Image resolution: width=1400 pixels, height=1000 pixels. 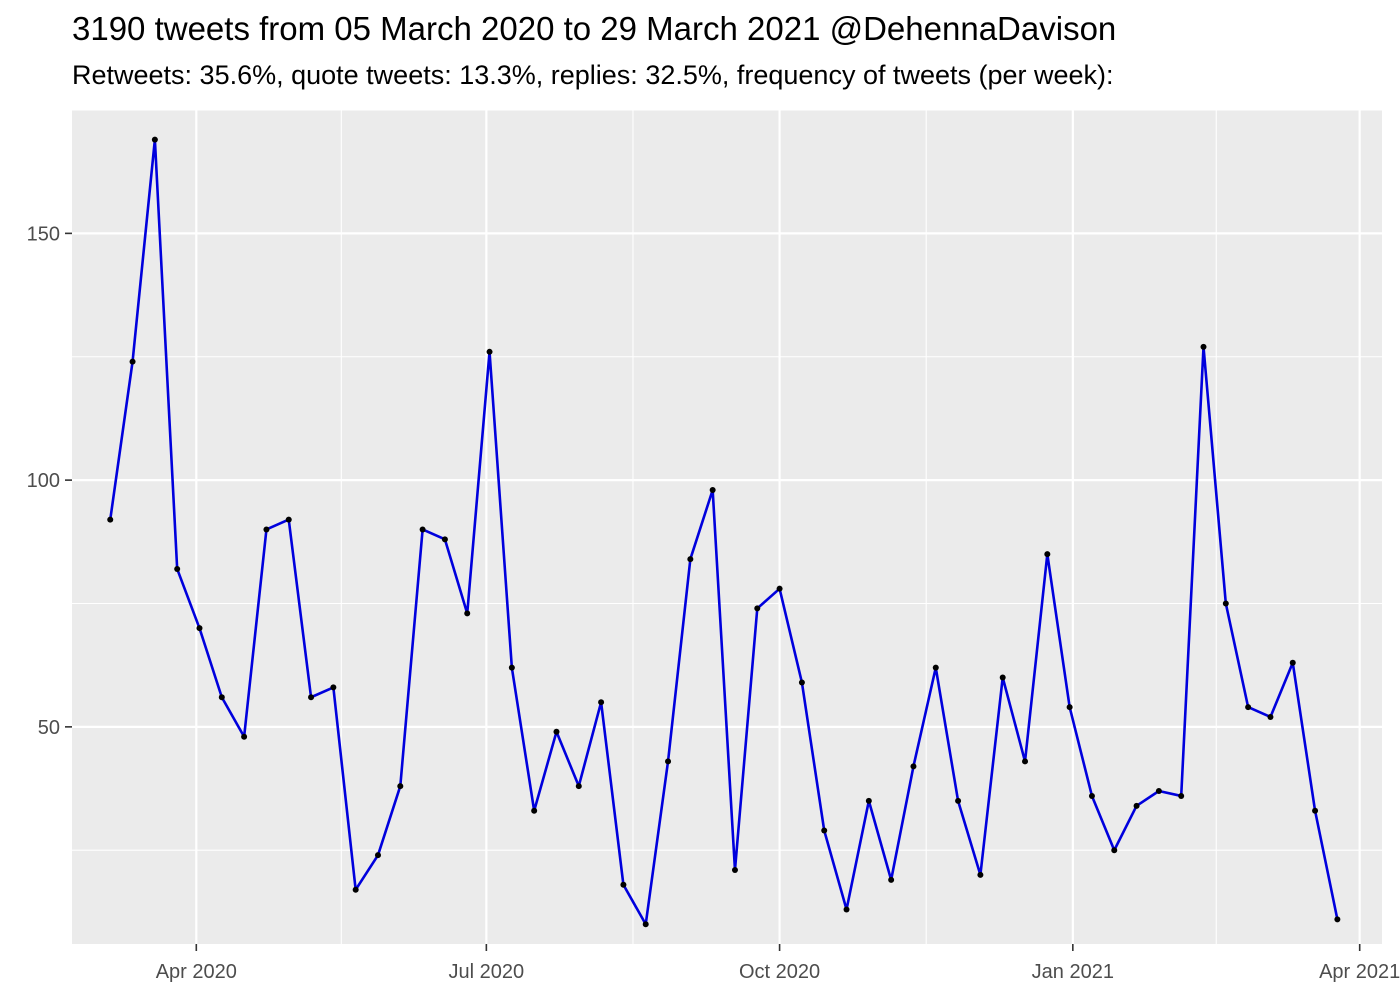 What do you see at coordinates (779, 972) in the screenshot?
I see `x-tick-label: Oct 2020` at bounding box center [779, 972].